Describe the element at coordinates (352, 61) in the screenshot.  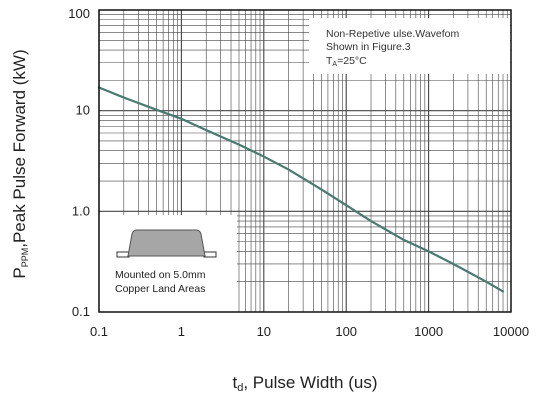
I see `note-line-3-rest: =25°C` at that location.